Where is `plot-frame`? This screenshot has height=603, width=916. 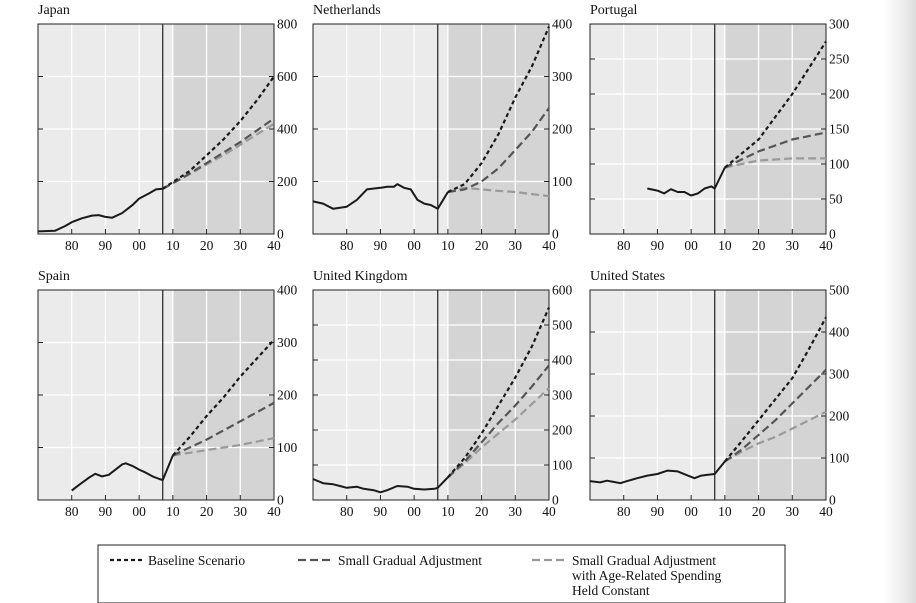 plot-frame is located at coordinates (708, 395).